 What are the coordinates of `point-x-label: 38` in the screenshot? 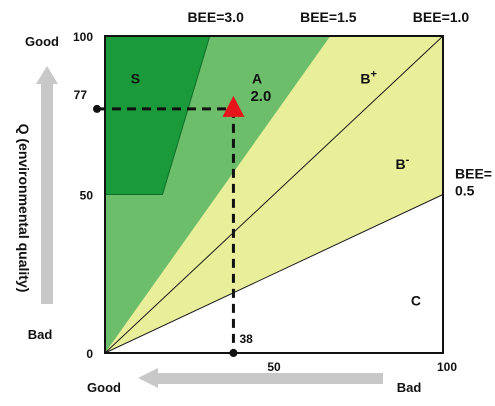 It's located at (246, 339).